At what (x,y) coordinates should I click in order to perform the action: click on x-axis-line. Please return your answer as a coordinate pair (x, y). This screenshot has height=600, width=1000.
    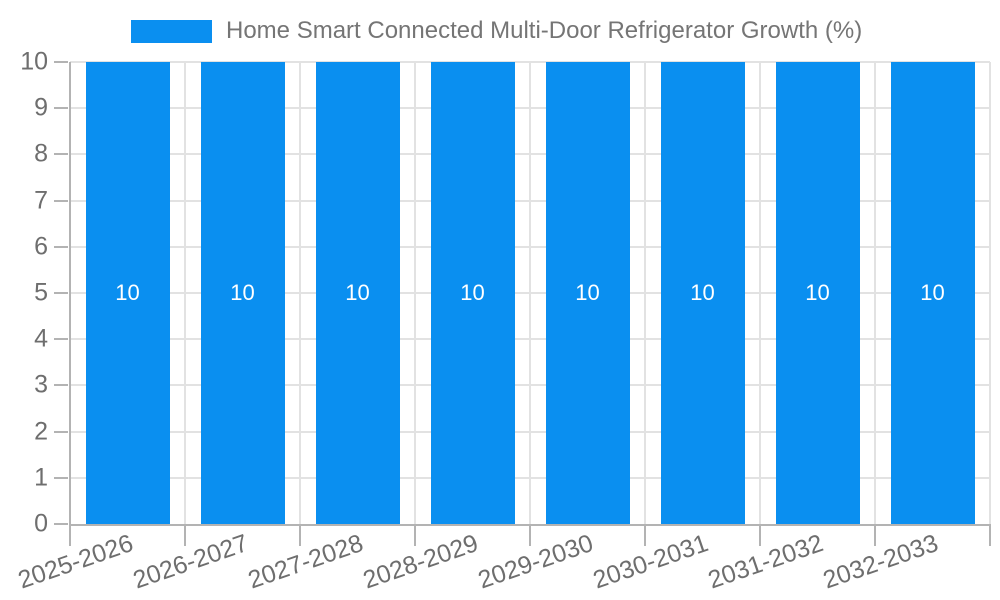
    Looking at the image, I should click on (530, 525).